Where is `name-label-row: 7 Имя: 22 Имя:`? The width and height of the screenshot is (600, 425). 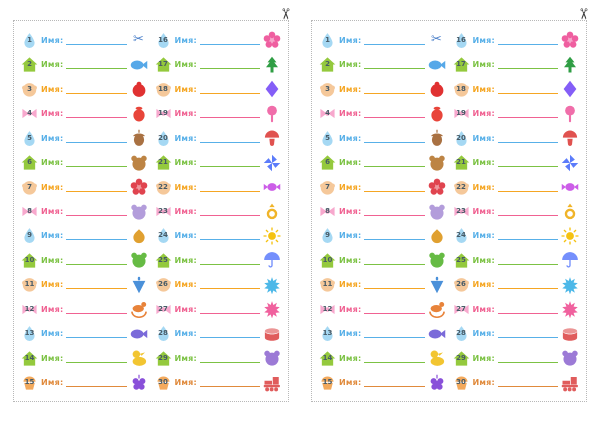
name-label-row: 7 Имя: 22 Имя: is located at coordinates (151, 187).